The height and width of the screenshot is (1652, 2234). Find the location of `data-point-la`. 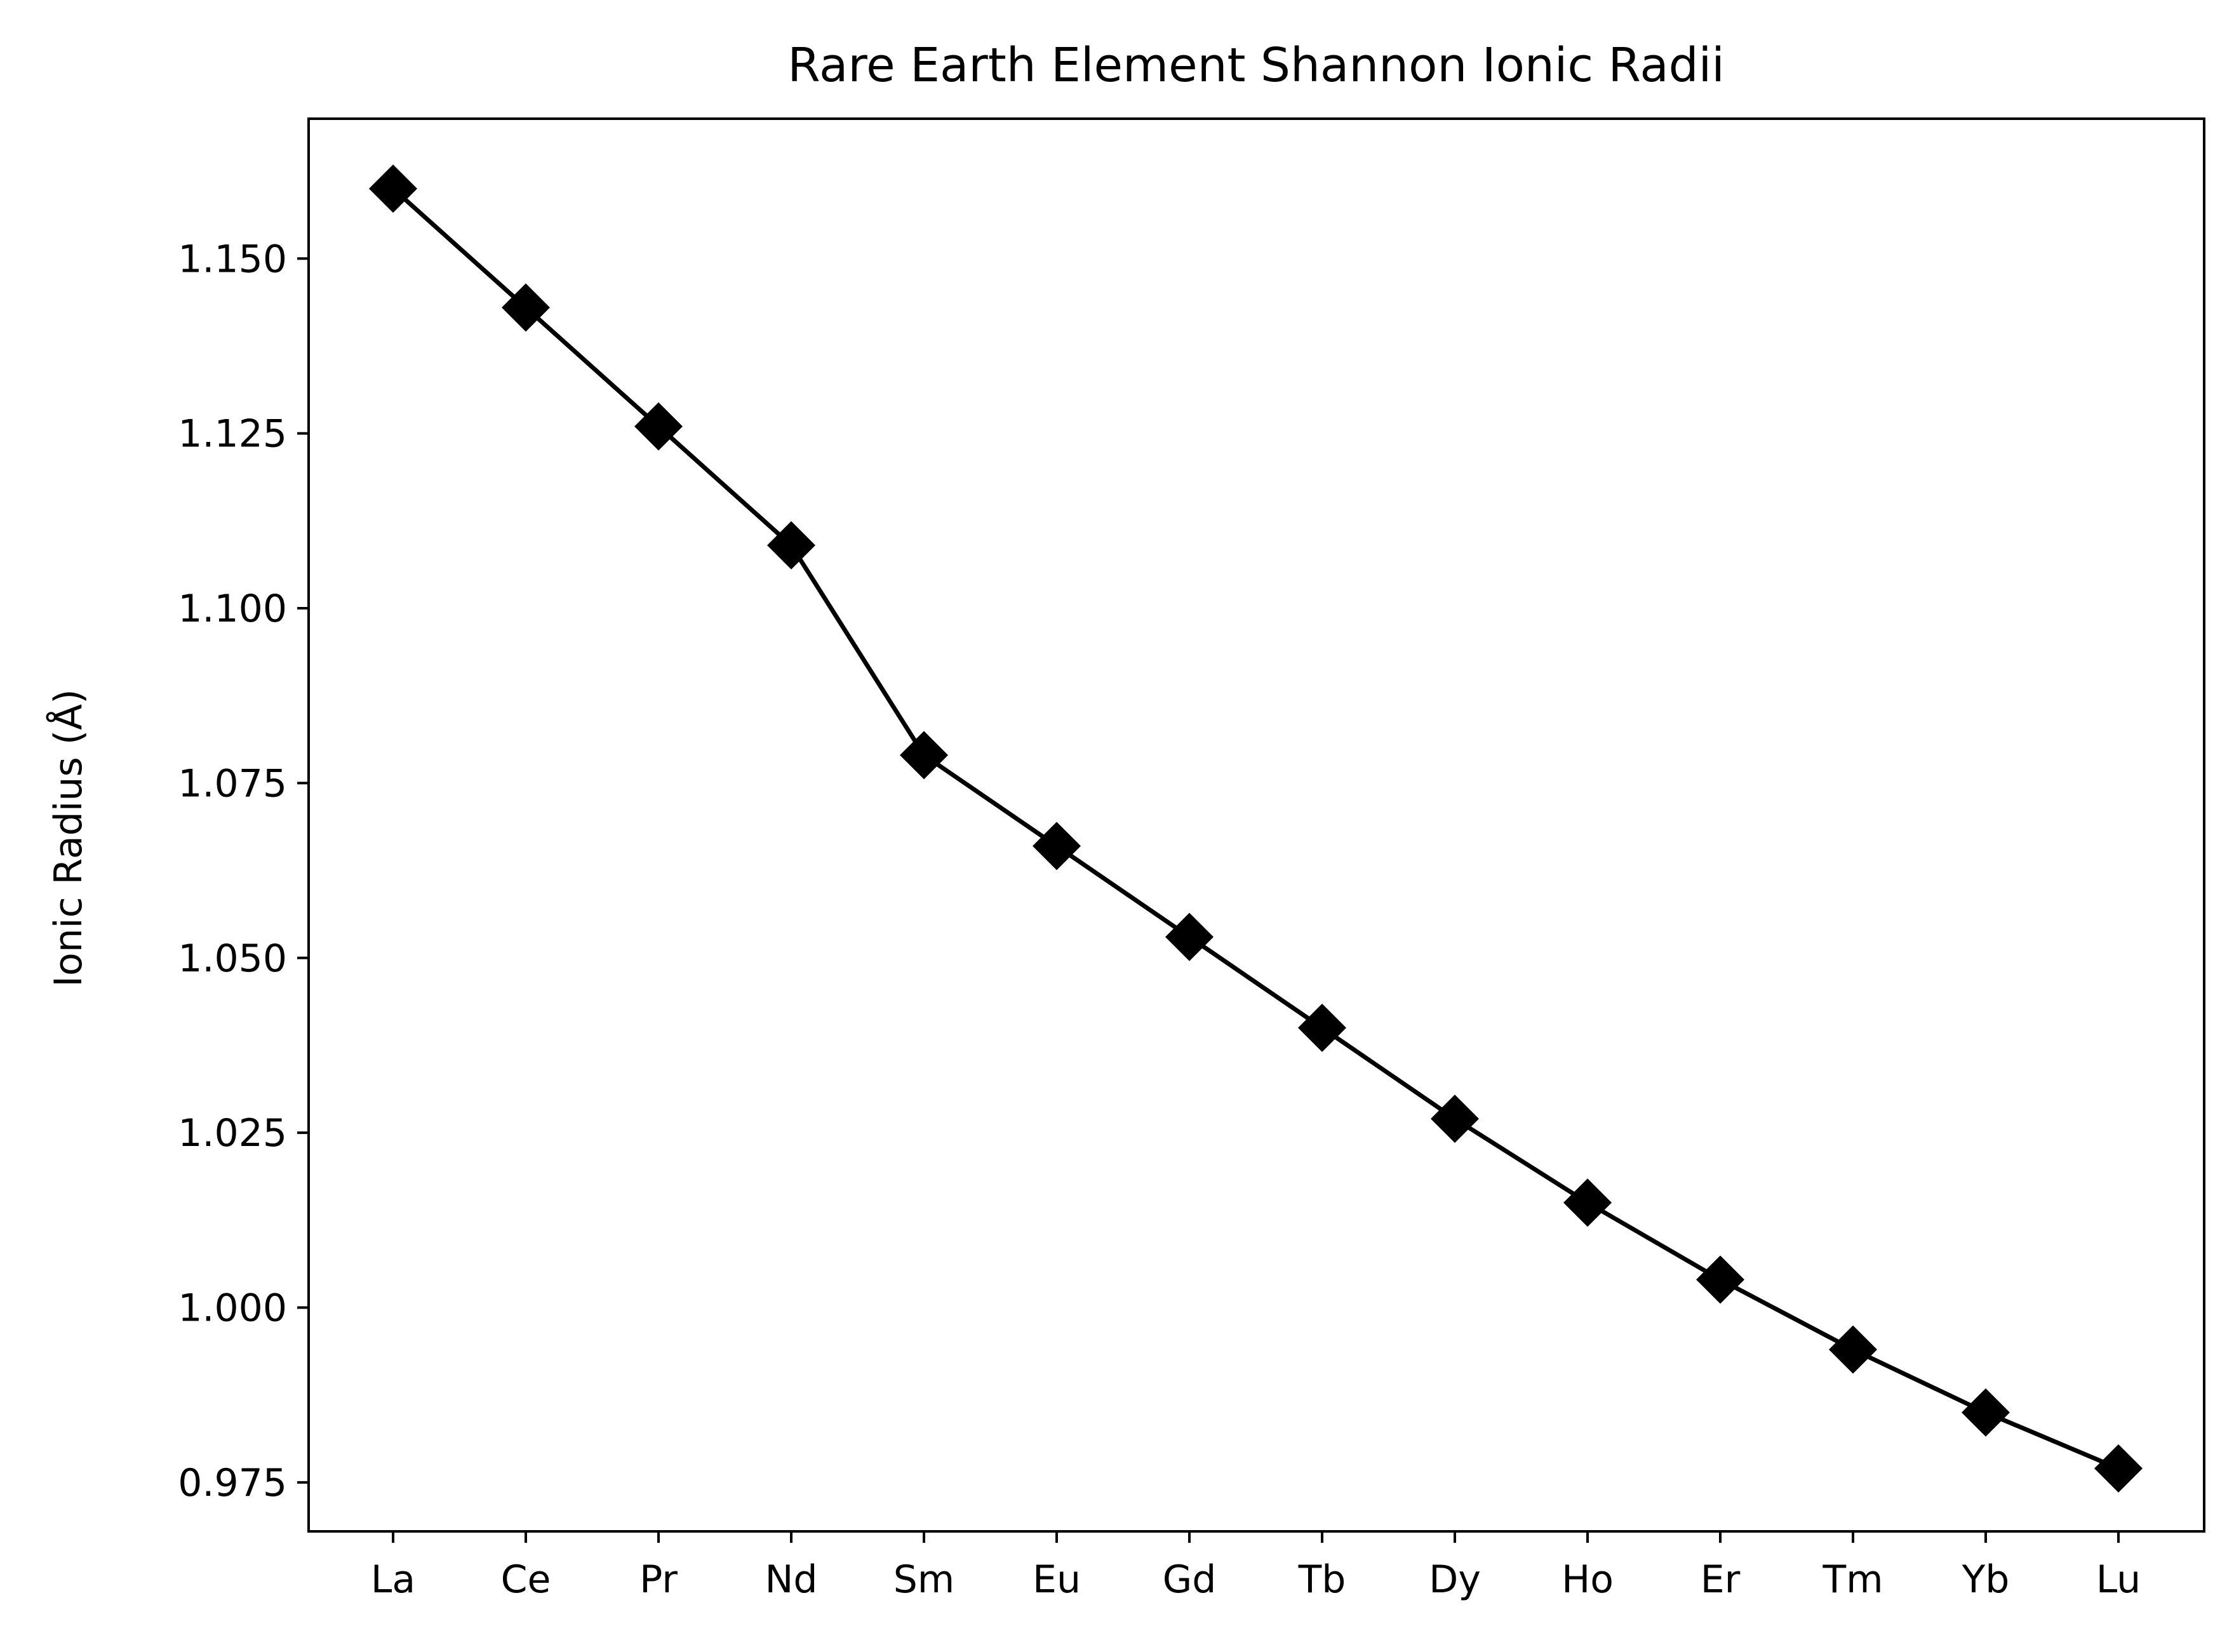

data-point-la is located at coordinates (393, 188).